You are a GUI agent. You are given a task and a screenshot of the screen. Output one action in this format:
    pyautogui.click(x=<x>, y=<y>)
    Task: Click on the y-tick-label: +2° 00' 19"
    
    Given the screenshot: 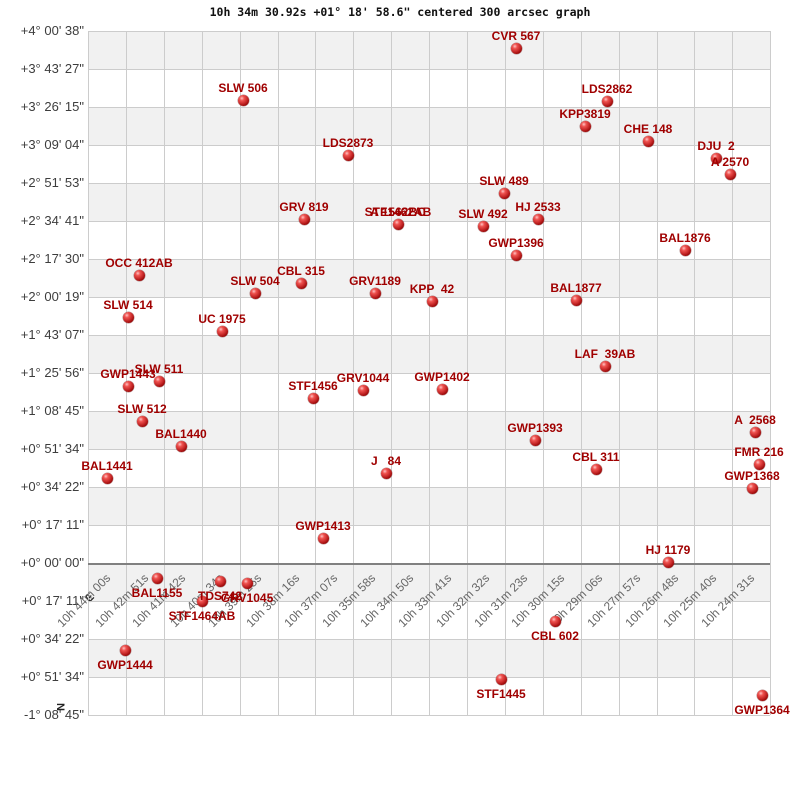 What is the action you would take?
    pyautogui.click(x=52, y=296)
    